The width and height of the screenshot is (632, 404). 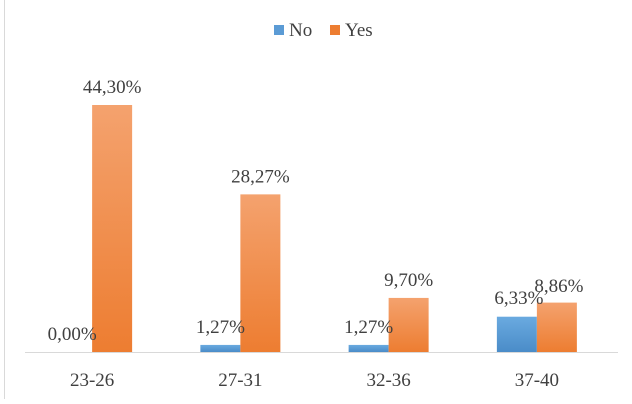 What do you see at coordinates (240, 380) in the screenshot?
I see `x-tick-label-27-31: 27-31` at bounding box center [240, 380].